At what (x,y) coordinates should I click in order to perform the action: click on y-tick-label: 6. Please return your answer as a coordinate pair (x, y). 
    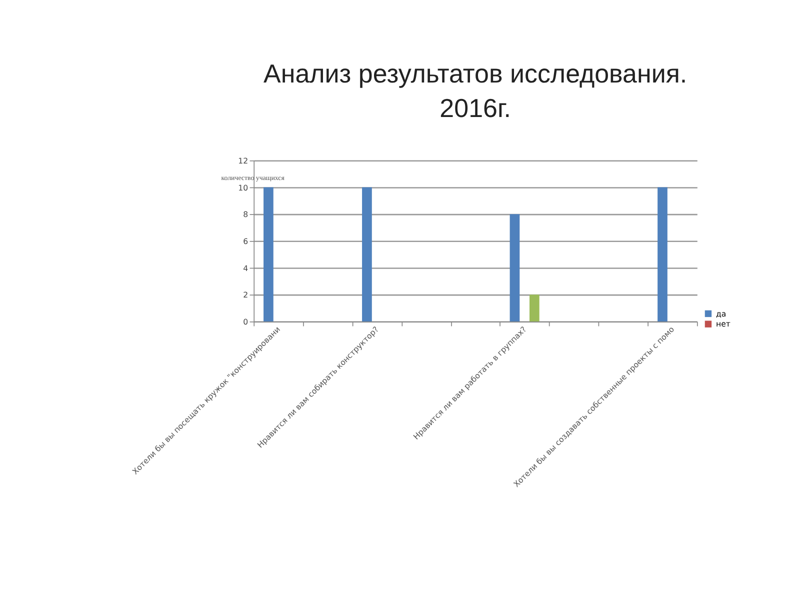
    Looking at the image, I should click on (245, 241).